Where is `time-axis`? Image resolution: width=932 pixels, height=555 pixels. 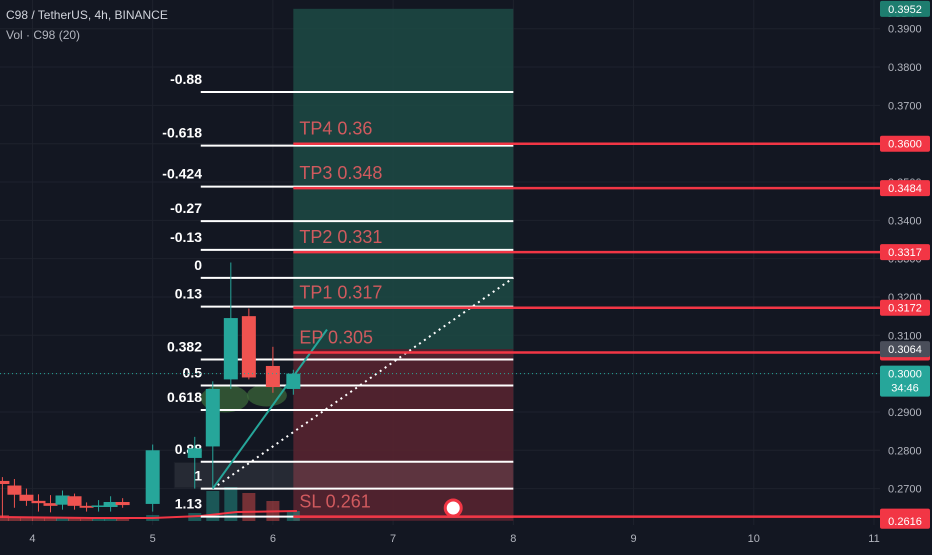
time-axis is located at coordinates (466, 537).